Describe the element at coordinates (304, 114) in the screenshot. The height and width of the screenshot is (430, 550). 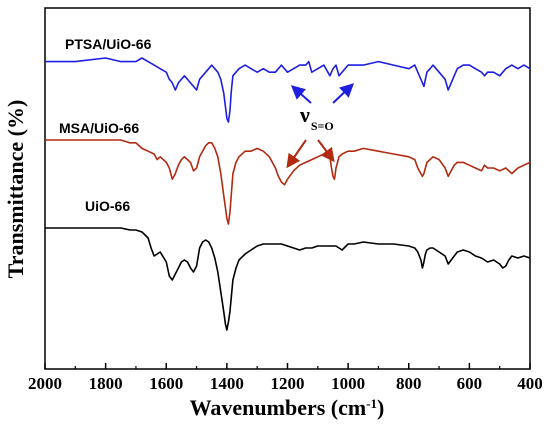
I see `annotation-nu: ν` at that location.